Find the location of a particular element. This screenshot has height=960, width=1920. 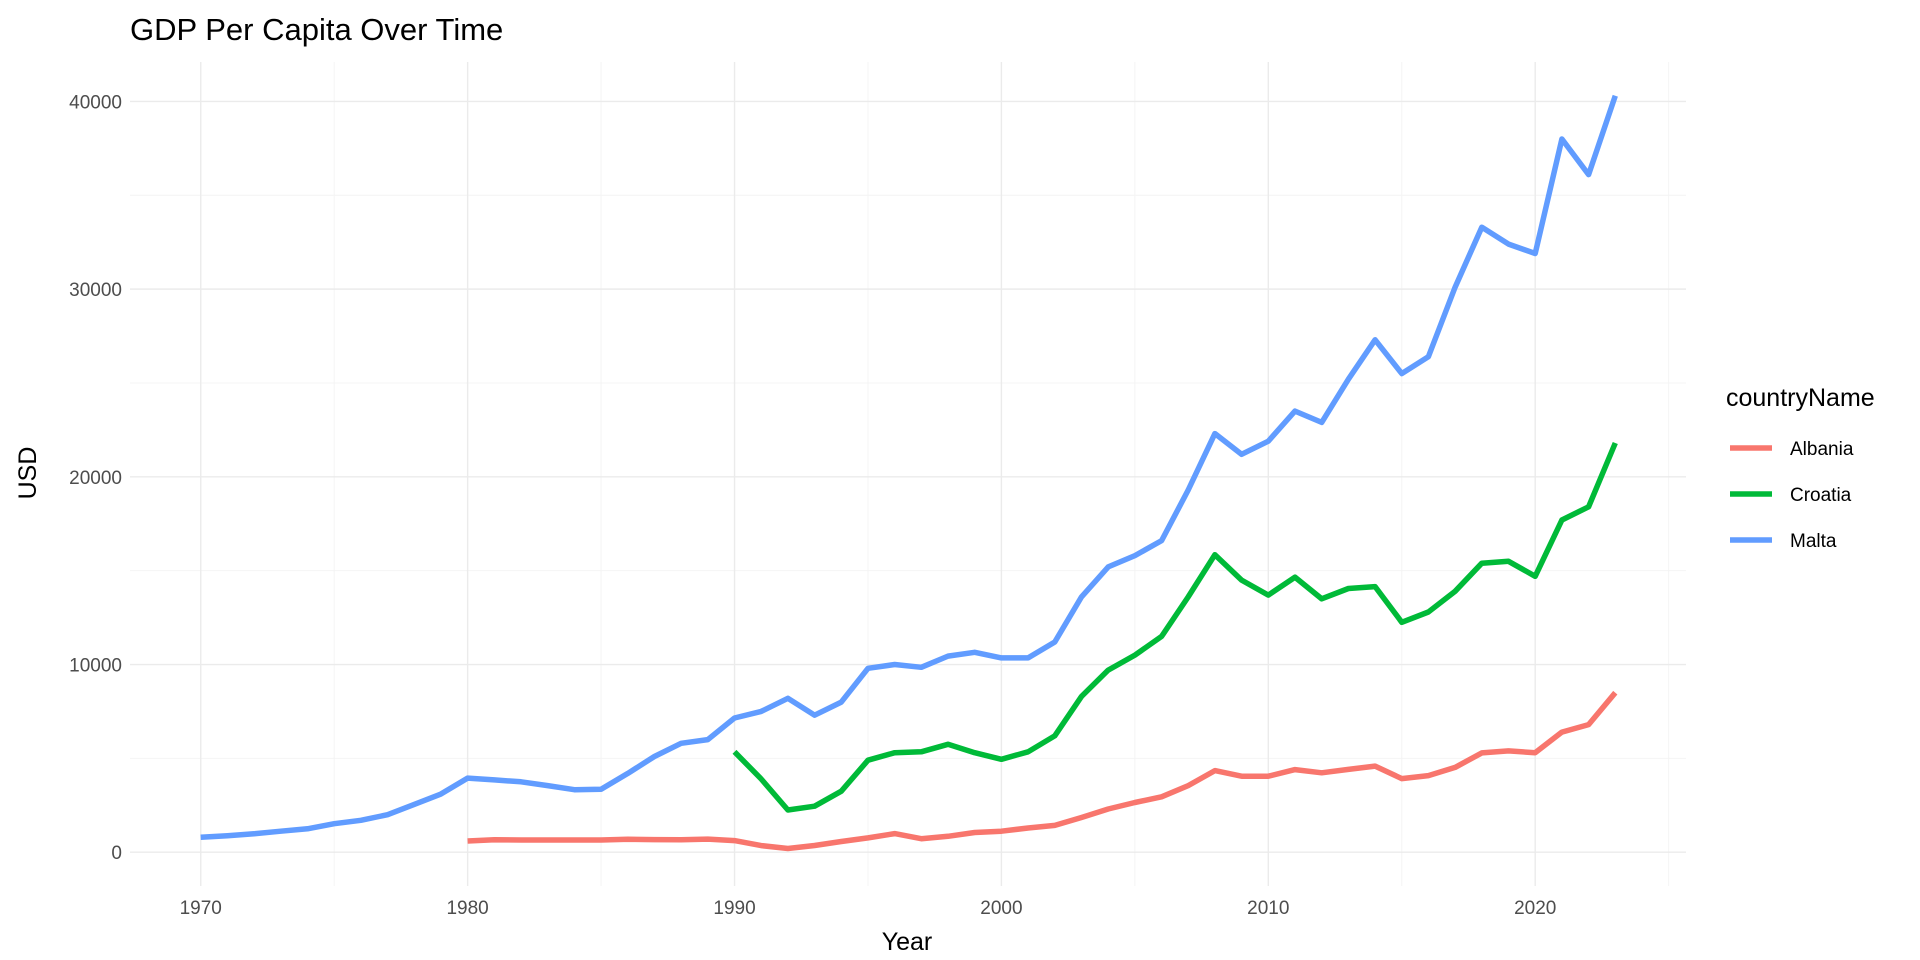

y-tick-label: 30000 is located at coordinates (95, 290).